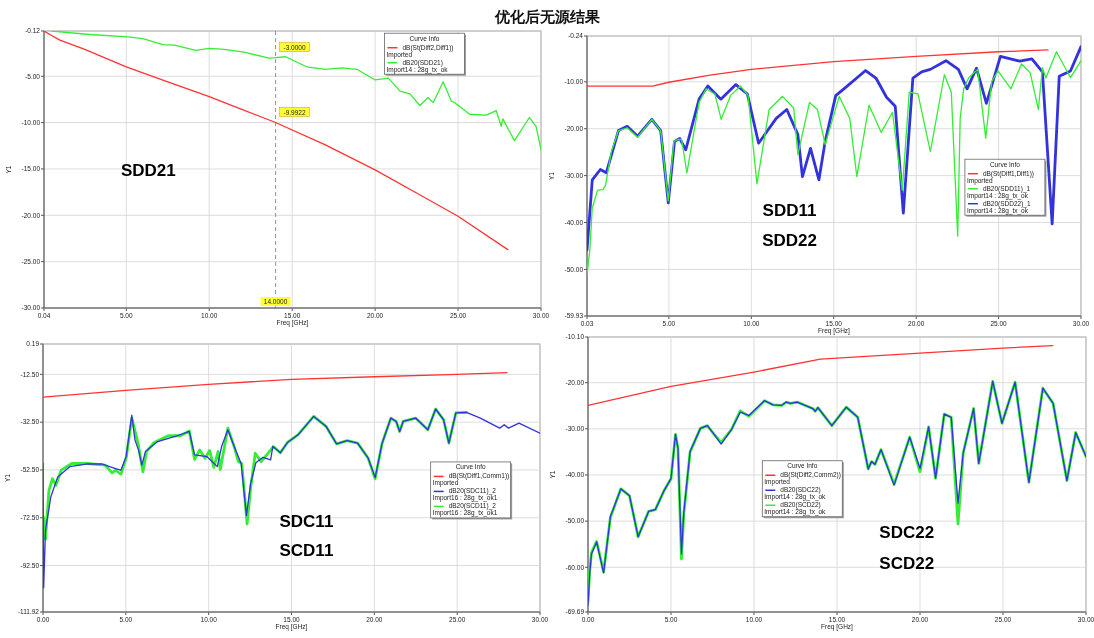 The image size is (1094, 638). I want to click on annotation: SDC22, so click(907, 533).